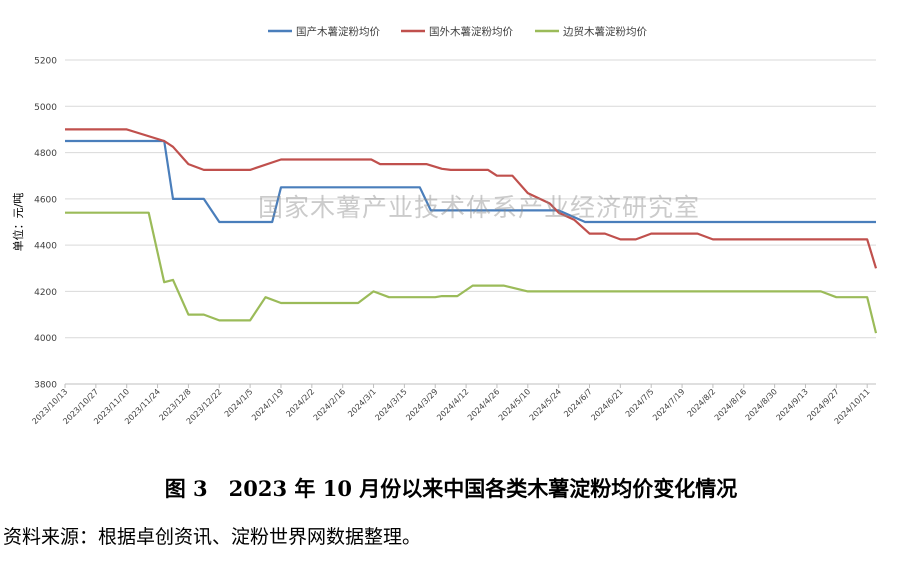  I want to click on x-tick-label: 2024/8/16, so click(730, 404).